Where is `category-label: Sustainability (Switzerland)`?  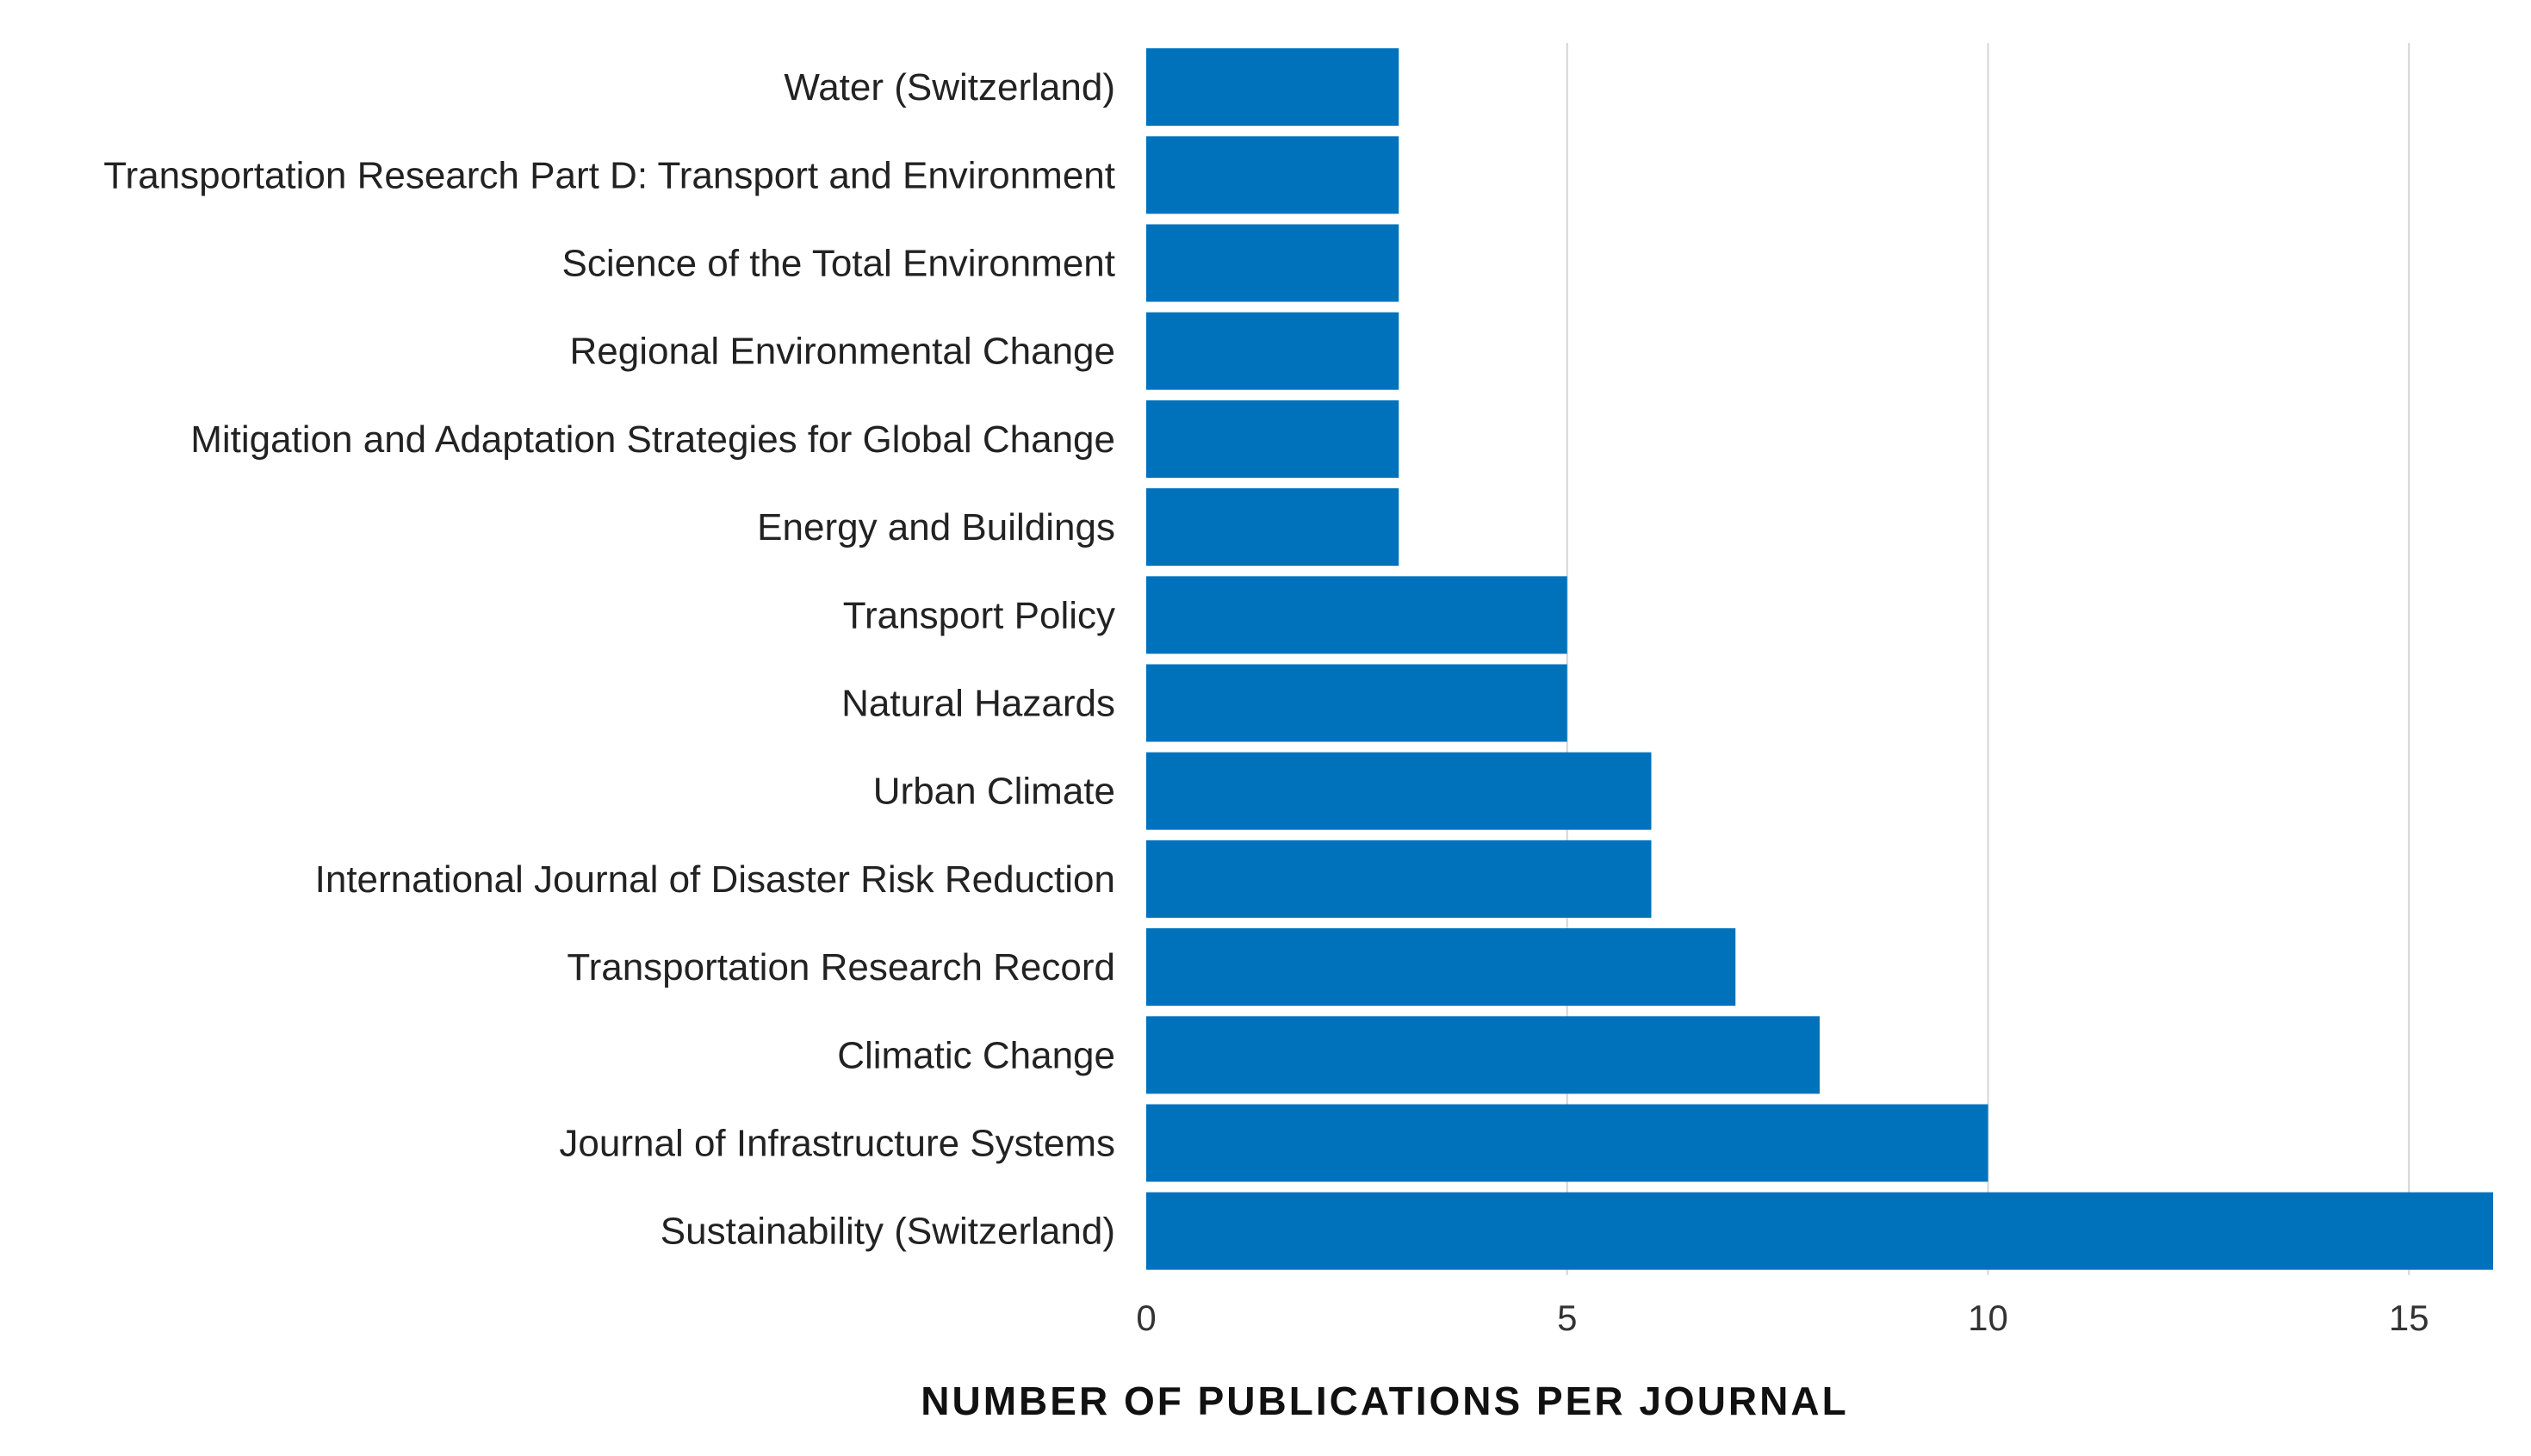
category-label: Sustainability (Switzerland) is located at coordinates (888, 1232).